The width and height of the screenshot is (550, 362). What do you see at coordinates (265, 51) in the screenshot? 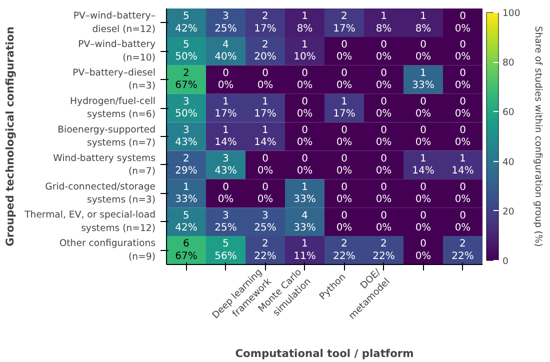
I see `data-label: 2 20%` at bounding box center [265, 51].